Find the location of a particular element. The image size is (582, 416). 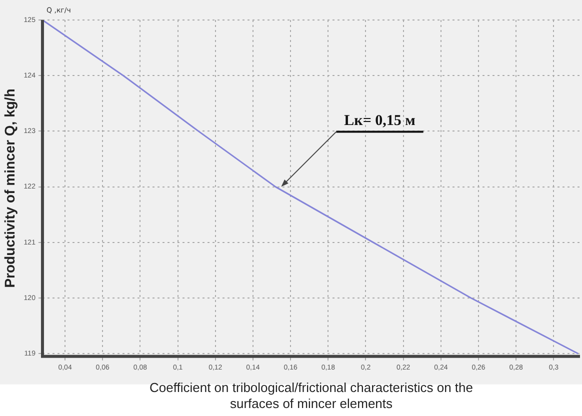

annotation: Lк= 0,15 м is located at coordinates (380, 121).